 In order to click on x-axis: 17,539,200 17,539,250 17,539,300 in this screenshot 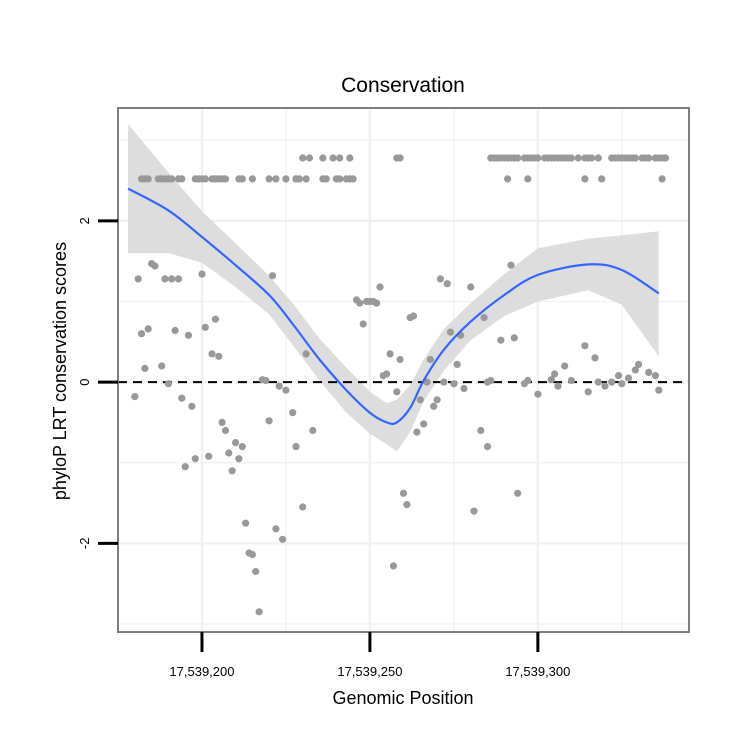, I will do `click(369, 655)`.